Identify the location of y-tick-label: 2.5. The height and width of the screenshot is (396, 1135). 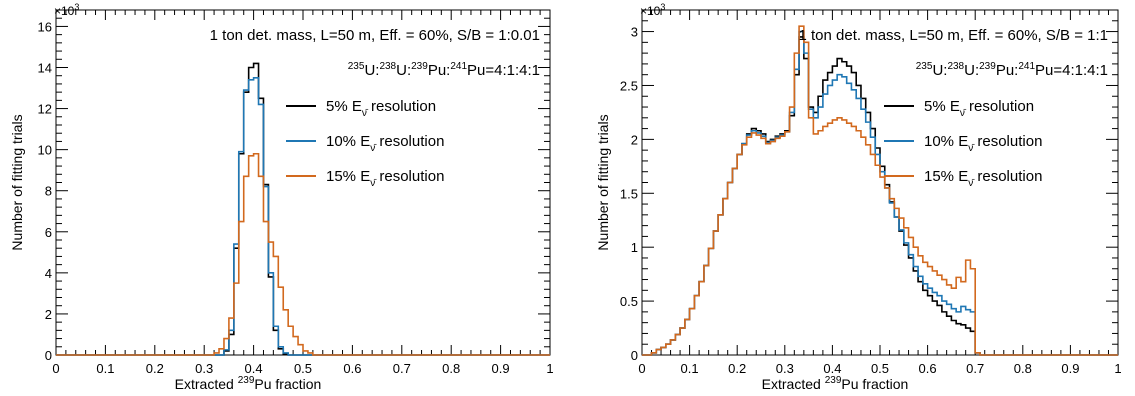
(629, 85).